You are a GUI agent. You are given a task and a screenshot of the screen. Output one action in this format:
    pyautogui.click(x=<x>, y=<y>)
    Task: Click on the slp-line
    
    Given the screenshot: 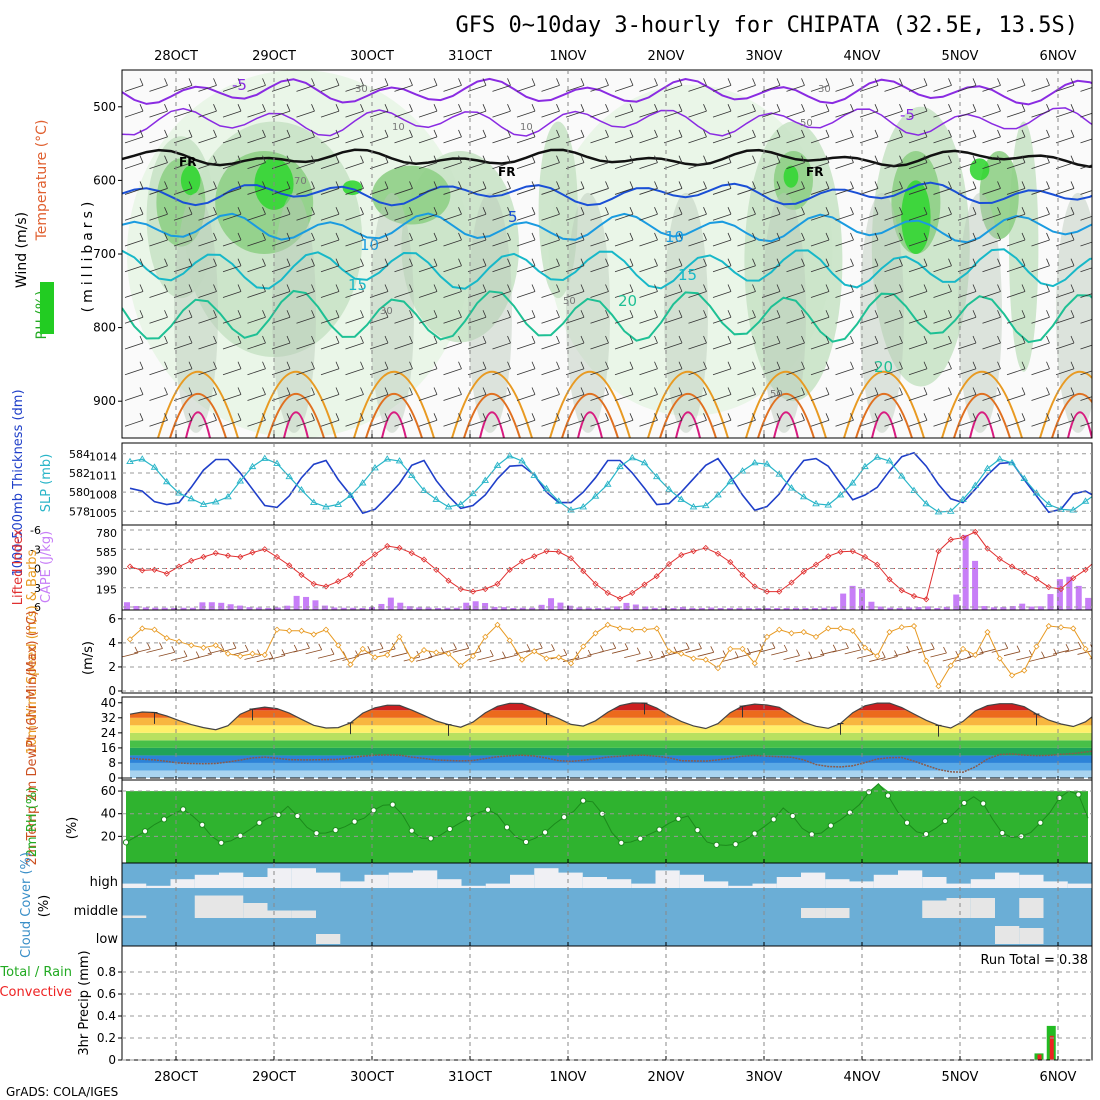 What is the action you would take?
    pyautogui.click(x=610, y=484)
    